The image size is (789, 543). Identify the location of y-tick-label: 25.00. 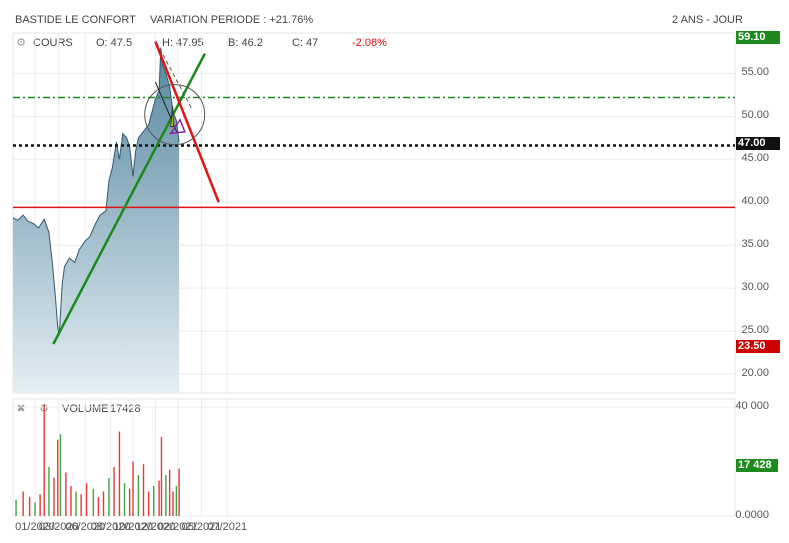
(755, 330).